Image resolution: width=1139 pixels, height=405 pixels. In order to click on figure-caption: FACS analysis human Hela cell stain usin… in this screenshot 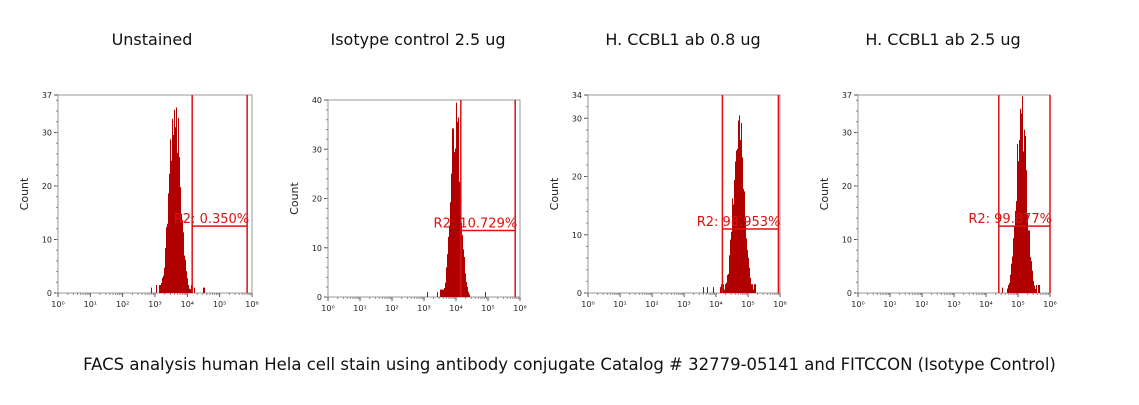, I will do `click(569, 364)`.